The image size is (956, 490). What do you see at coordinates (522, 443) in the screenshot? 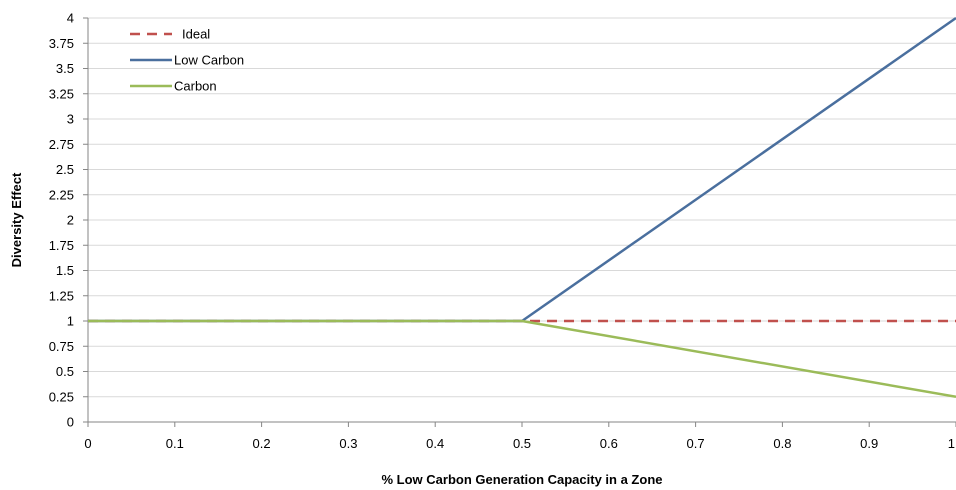
I see `x-tick-label: 0.5` at bounding box center [522, 443].